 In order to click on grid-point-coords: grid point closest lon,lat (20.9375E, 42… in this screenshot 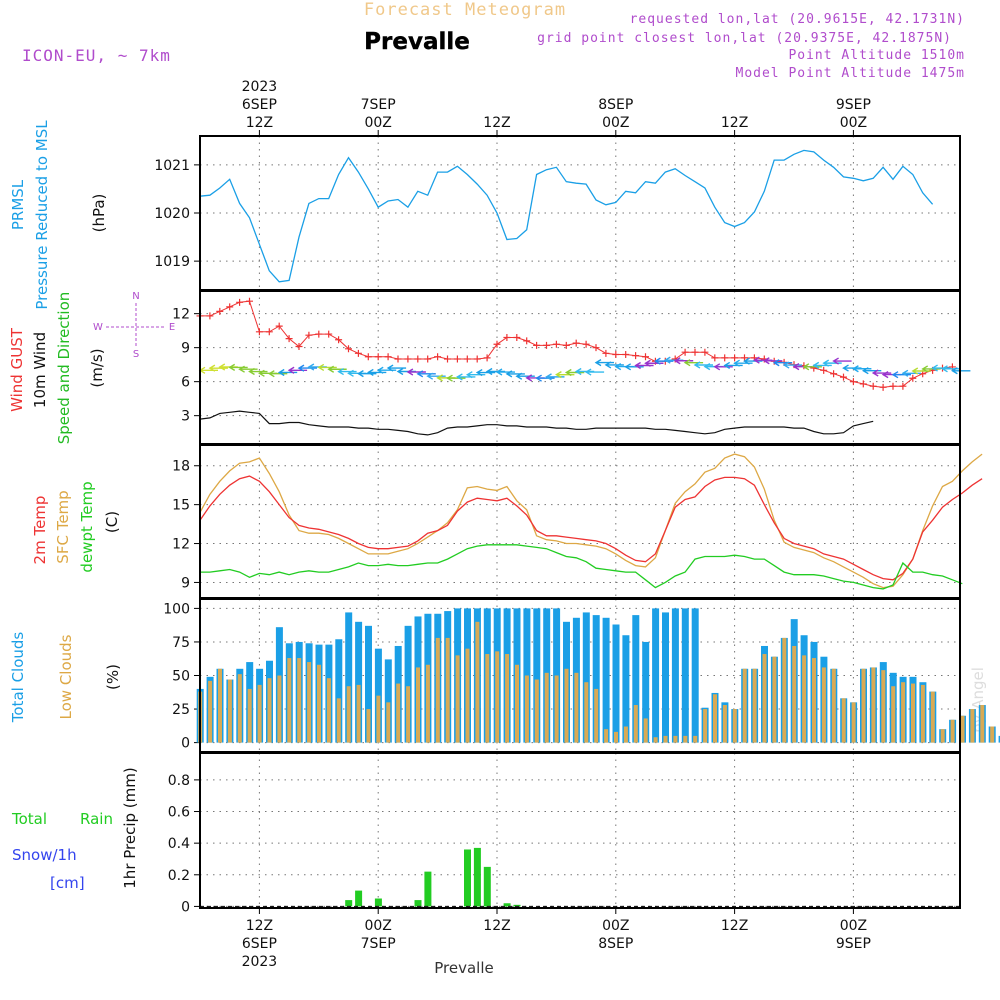, I will do `click(744, 38)`.